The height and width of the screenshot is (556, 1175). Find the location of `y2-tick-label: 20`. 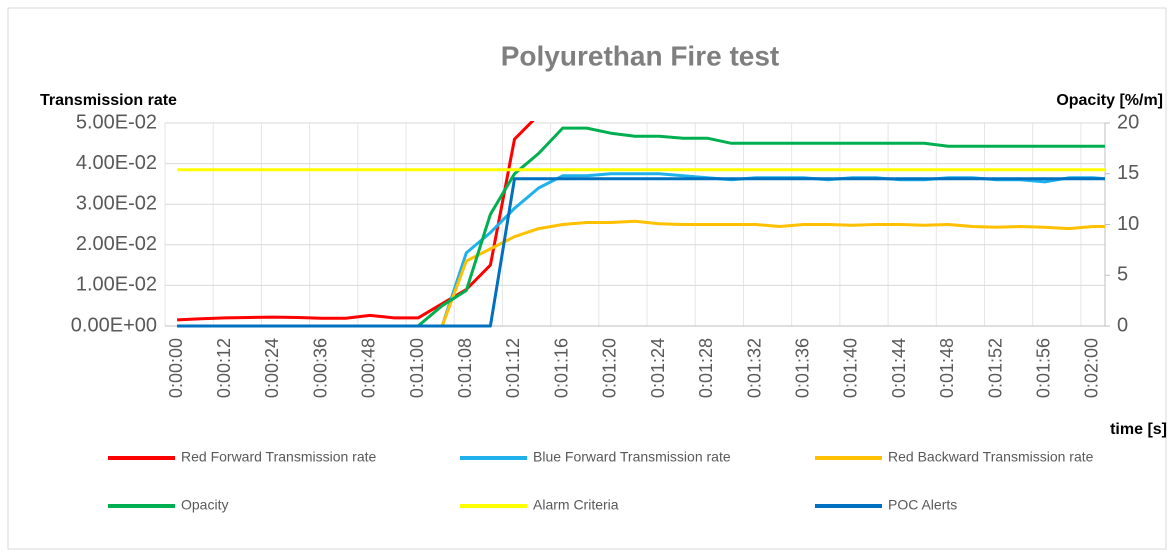

y2-tick-label: 20 is located at coordinates (1128, 122).